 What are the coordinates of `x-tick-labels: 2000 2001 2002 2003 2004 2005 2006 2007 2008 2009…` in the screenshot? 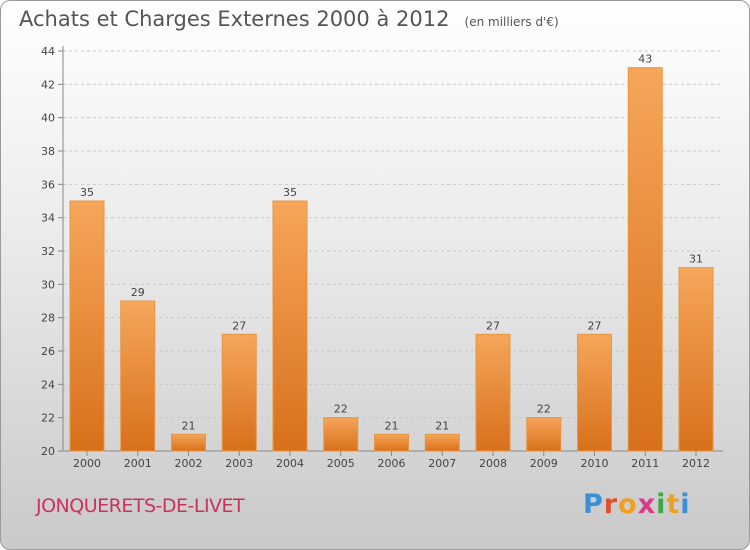 It's located at (391, 460).